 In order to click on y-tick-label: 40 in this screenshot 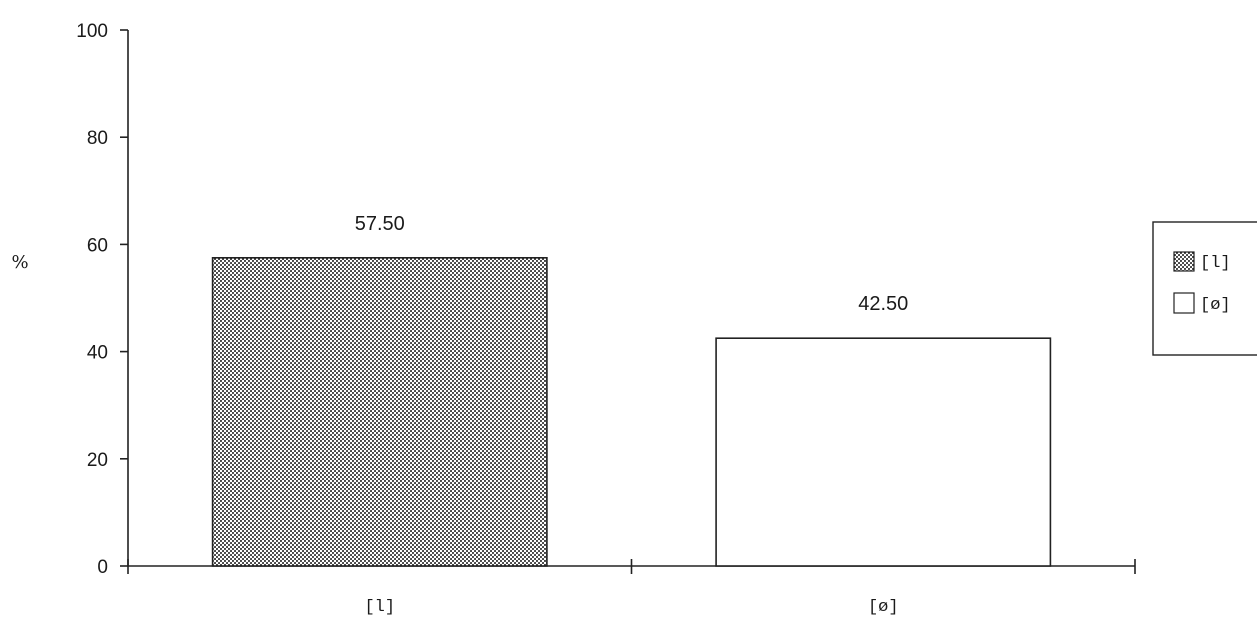, I will do `click(97, 353)`.